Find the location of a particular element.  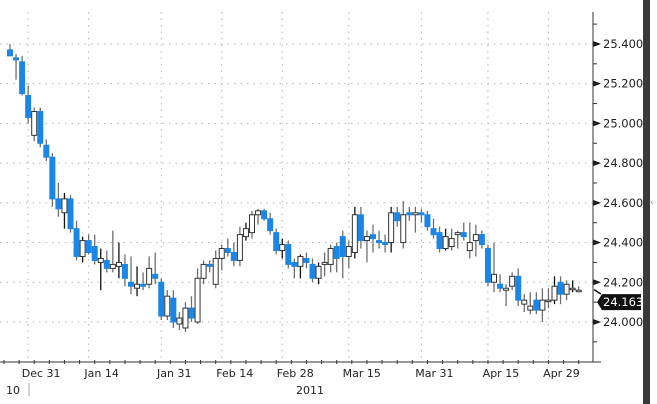

y-tick-label: 25.000 is located at coordinates (623, 123).